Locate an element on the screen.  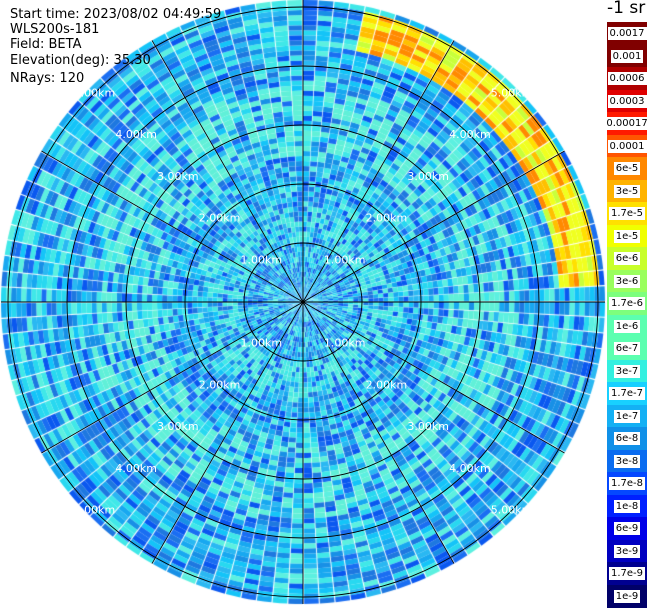
colorbar-tick-label: 3e-7 is located at coordinates (627, 371).